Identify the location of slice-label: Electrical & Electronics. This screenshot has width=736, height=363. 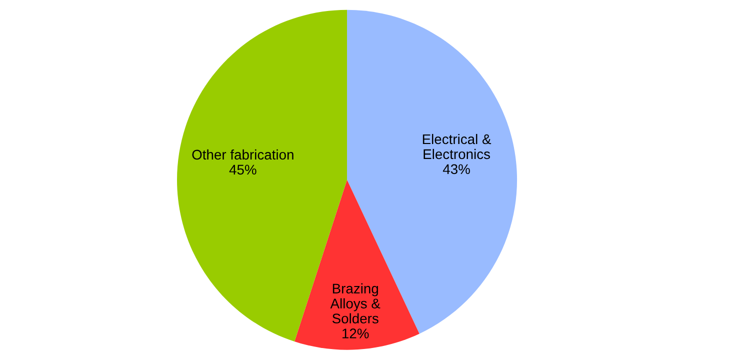
(457, 147).